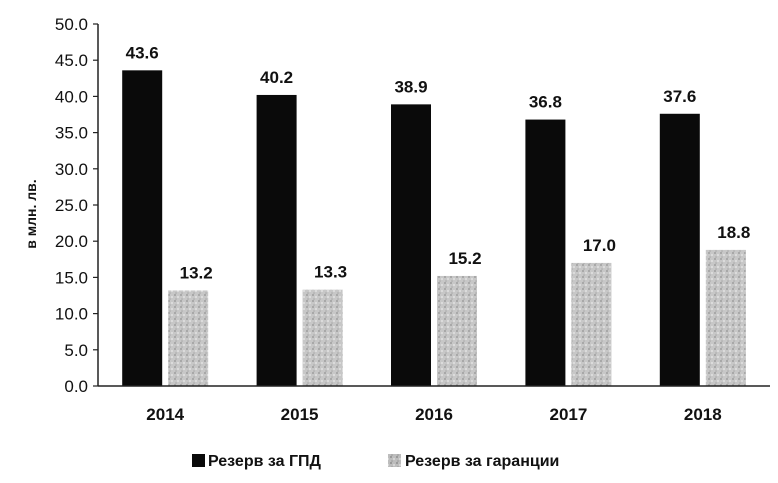 The height and width of the screenshot is (483, 778). Describe the element at coordinates (142, 52) in the screenshot. I see `data-label-gpd-2014: 43.6` at that location.